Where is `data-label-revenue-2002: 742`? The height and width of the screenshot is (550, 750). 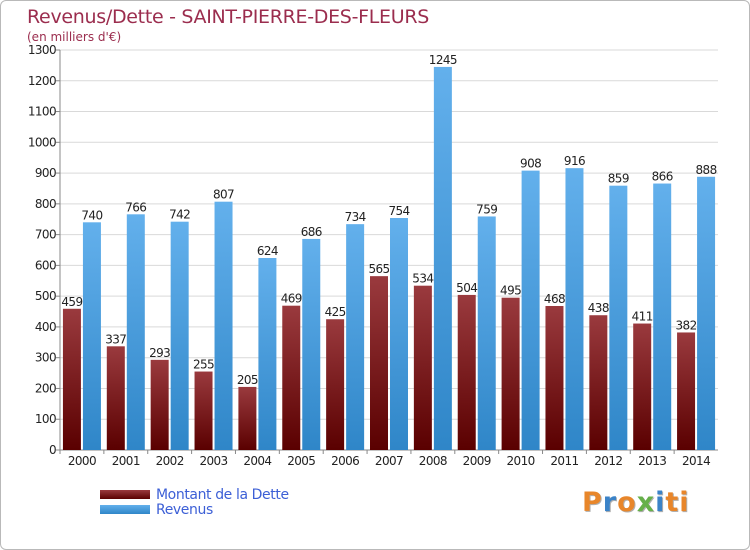
data-label-revenue-2002: 742 is located at coordinates (179, 215).